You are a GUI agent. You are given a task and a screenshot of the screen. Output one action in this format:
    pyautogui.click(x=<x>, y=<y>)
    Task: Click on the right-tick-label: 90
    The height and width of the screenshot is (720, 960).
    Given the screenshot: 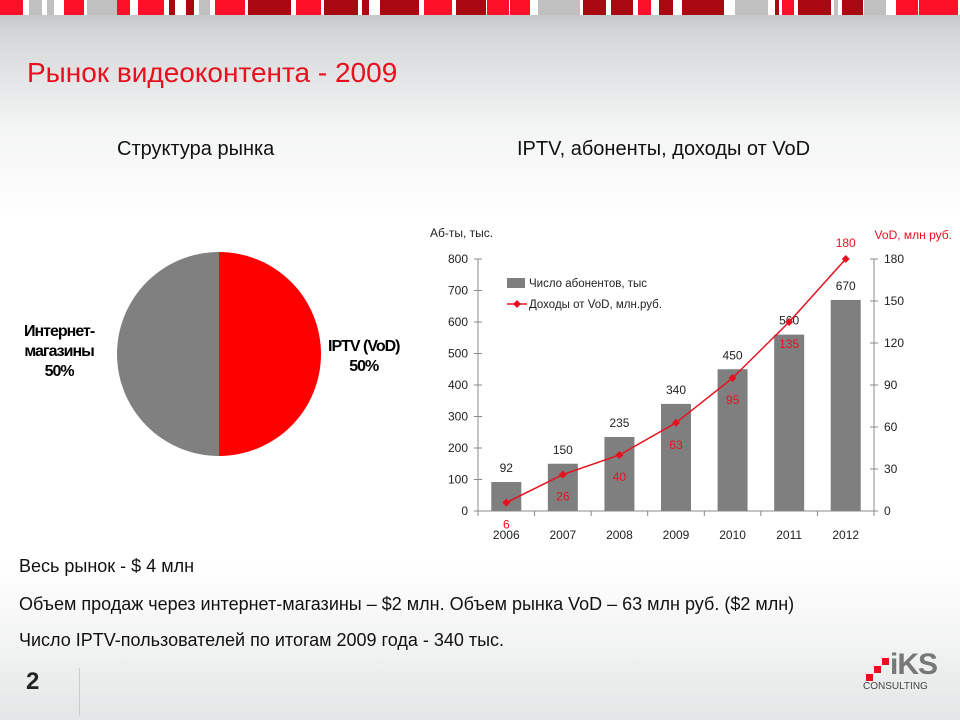 What is the action you would take?
    pyautogui.click(x=891, y=385)
    